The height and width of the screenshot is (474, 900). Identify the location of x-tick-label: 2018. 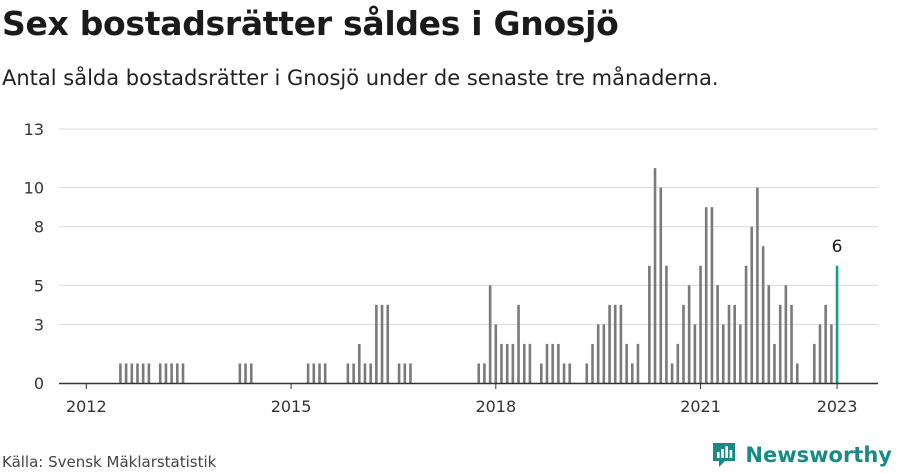
(495, 406).